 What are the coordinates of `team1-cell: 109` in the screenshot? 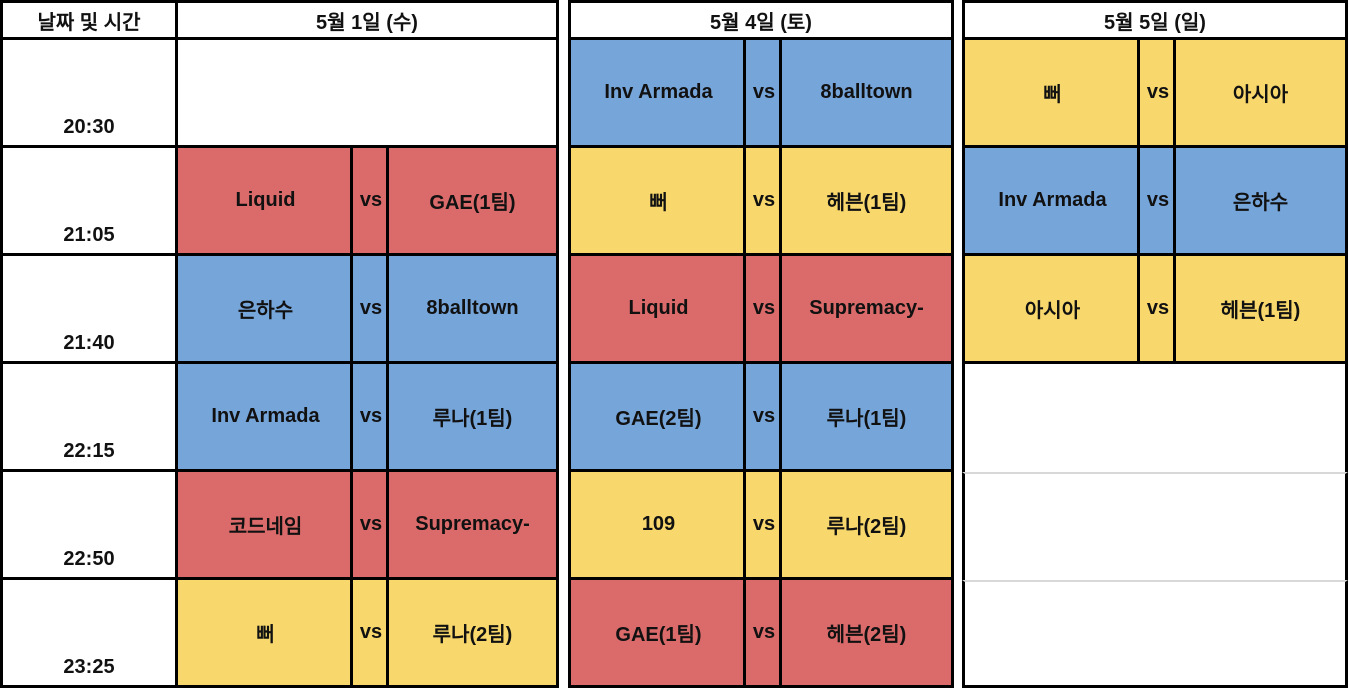 It's located at (657, 526).